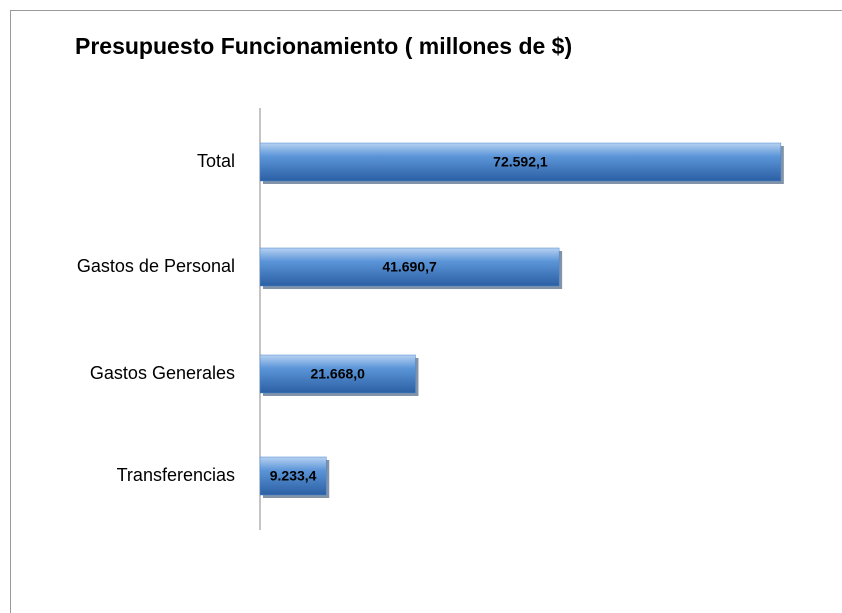 Image resolution: width=842 pixels, height=613 pixels. I want to click on category-label: Total, so click(216, 161).